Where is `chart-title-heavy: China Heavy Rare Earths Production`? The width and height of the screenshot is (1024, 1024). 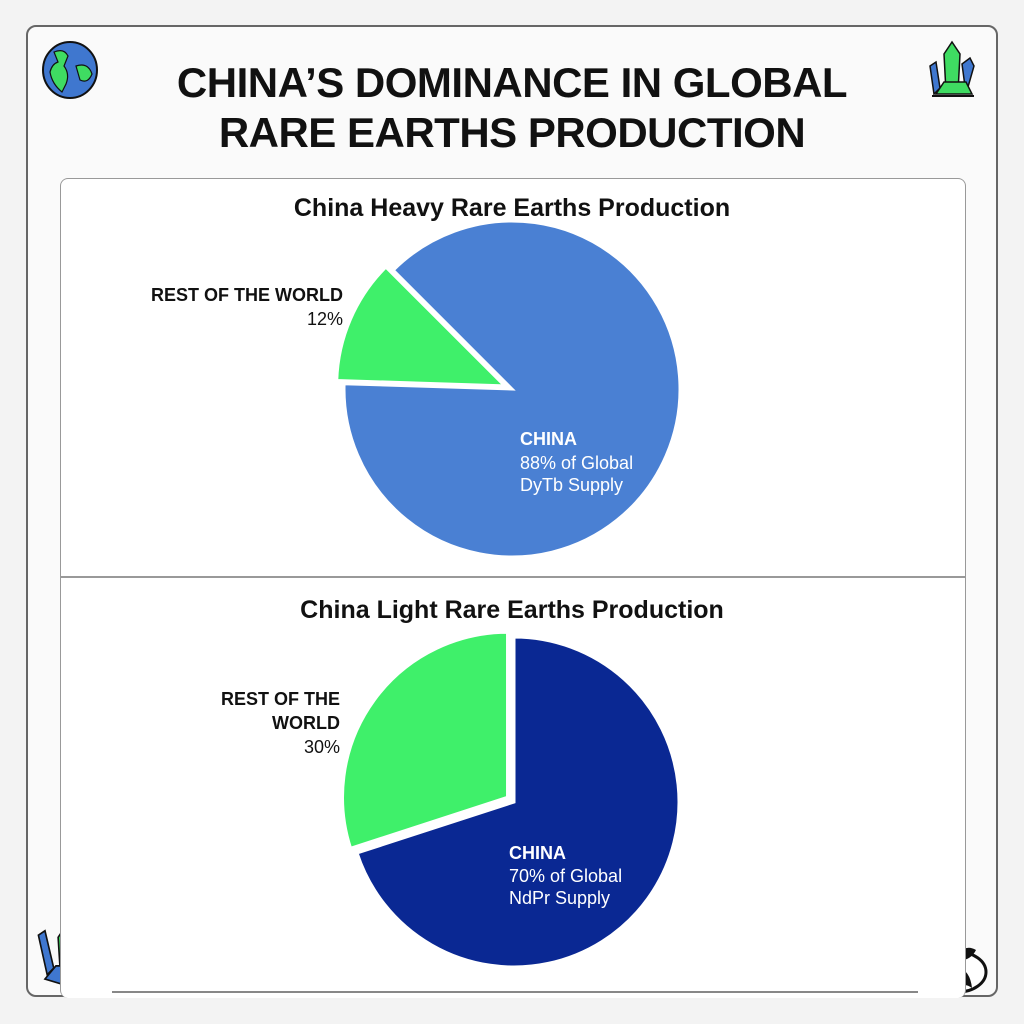
chart-title-heavy: China Heavy Rare Earths Production is located at coordinates (512, 208).